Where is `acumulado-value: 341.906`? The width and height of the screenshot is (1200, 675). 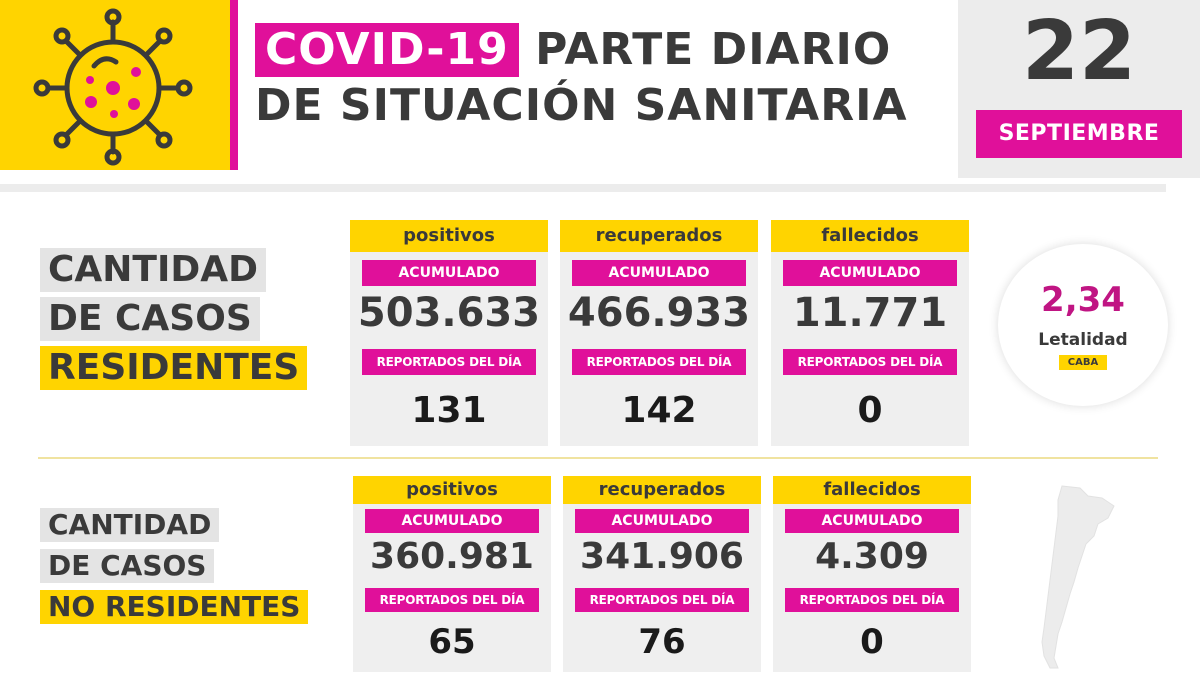 acumulado-value: 341.906 is located at coordinates (662, 556).